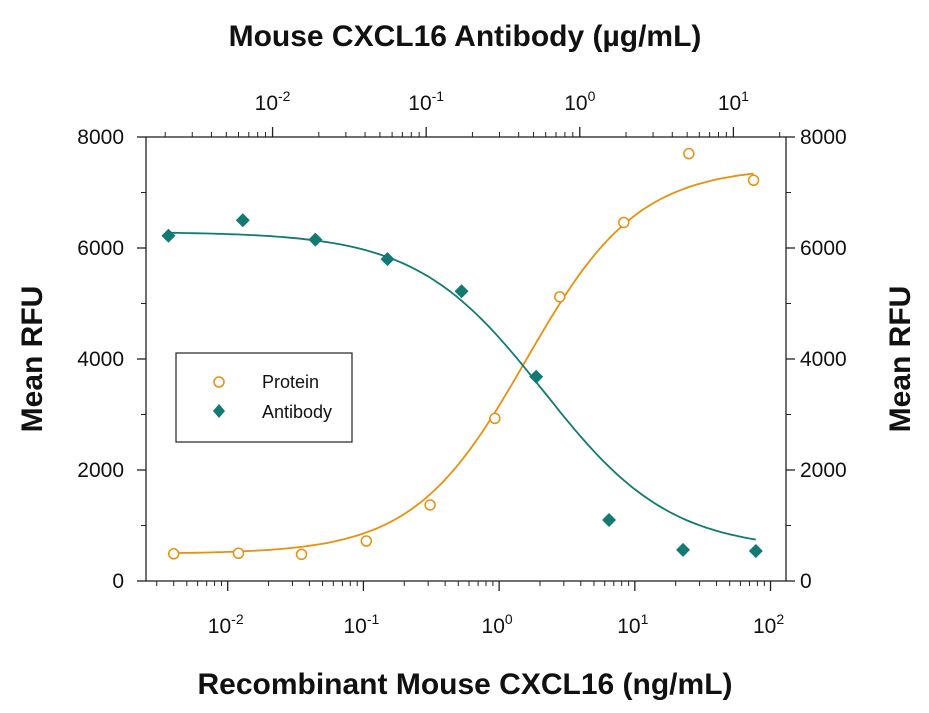 The height and width of the screenshot is (713, 929). I want to click on top-axis-title: Mouse CXCL16 Antibody (µg/mL), so click(465, 36).